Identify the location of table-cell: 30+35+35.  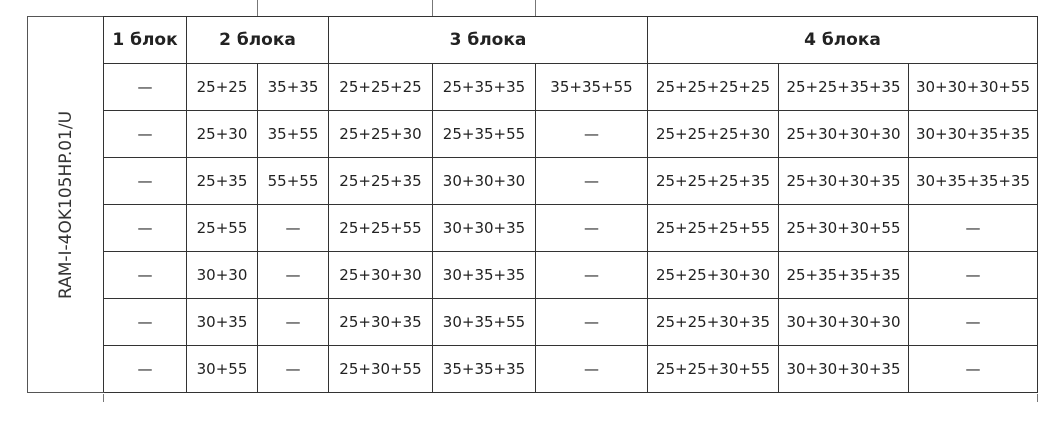
(484, 275).